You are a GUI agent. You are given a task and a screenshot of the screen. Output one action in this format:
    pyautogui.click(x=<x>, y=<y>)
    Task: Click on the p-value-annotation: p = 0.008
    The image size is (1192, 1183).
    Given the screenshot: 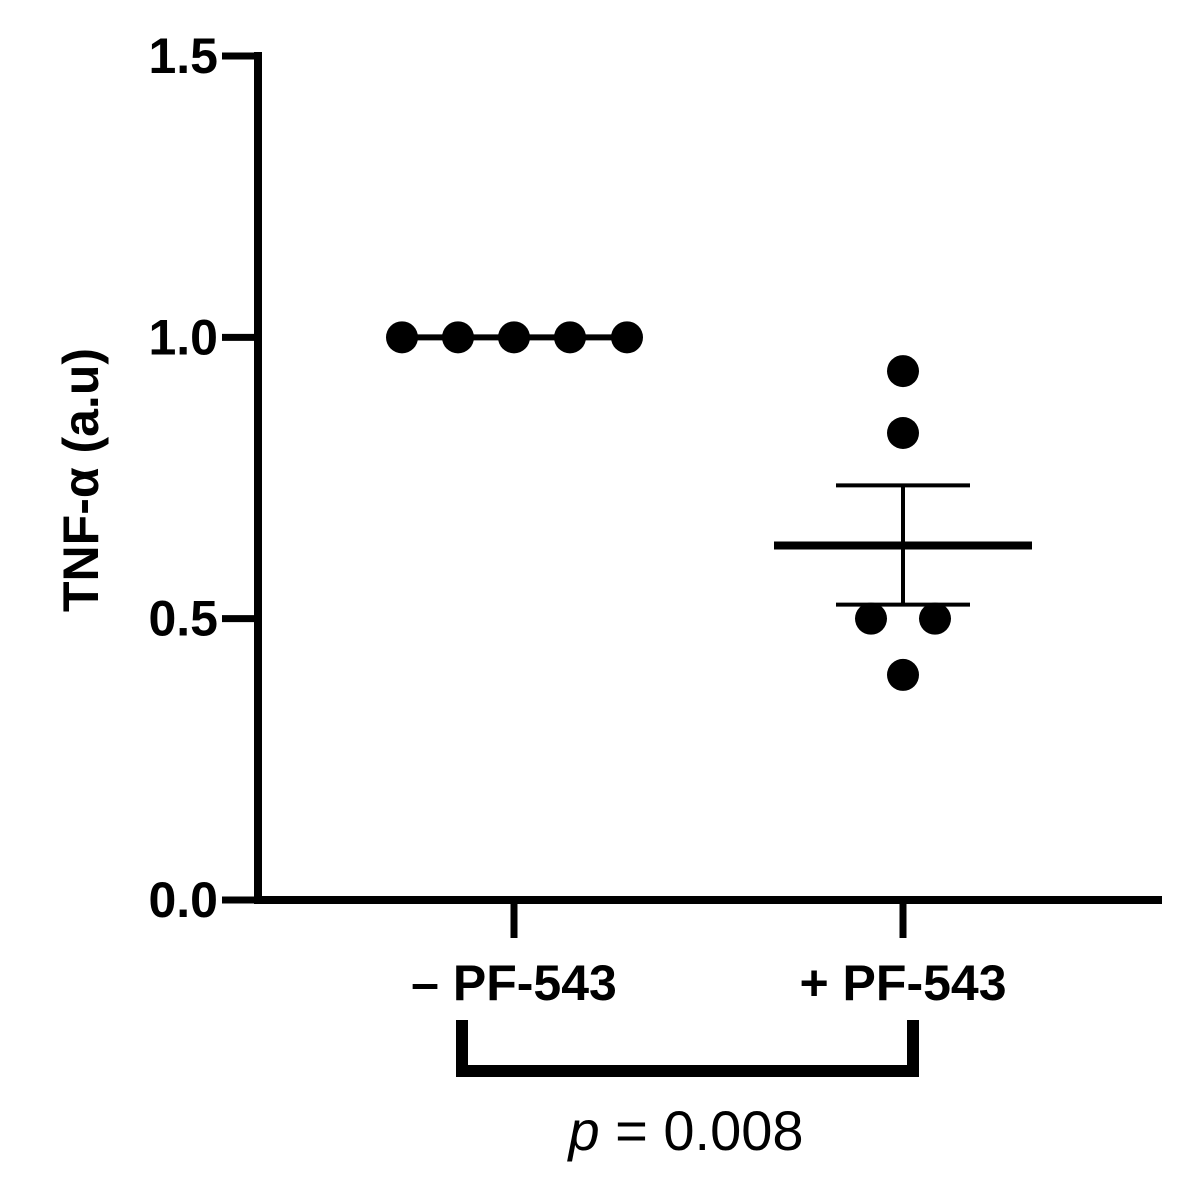 What is the action you would take?
    pyautogui.click(x=684, y=1130)
    